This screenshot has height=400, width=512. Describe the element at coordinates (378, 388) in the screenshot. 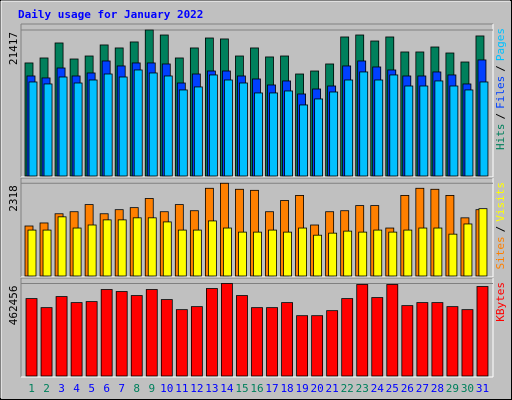

I see `x-tick-label: 24` at that location.